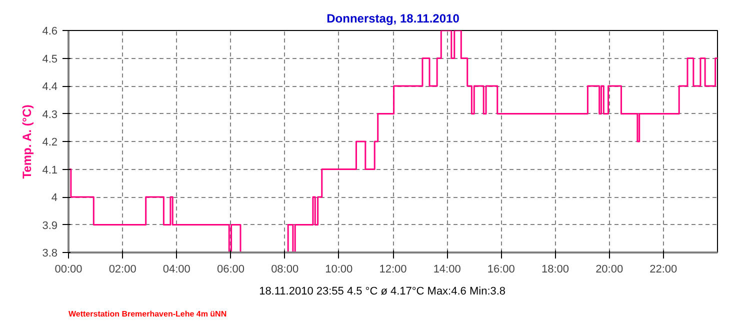 The width and height of the screenshot is (741, 323). I want to click on x-tick-label: 04:00, so click(176, 270).